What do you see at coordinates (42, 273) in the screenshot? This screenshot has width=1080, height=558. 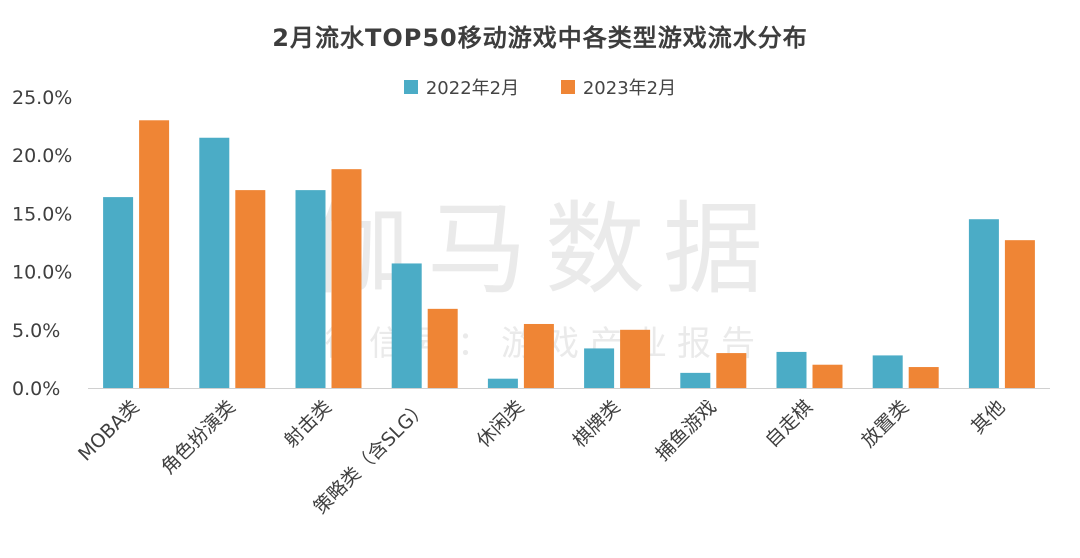 I see `y-tick-label: 10.0%` at bounding box center [42, 273].